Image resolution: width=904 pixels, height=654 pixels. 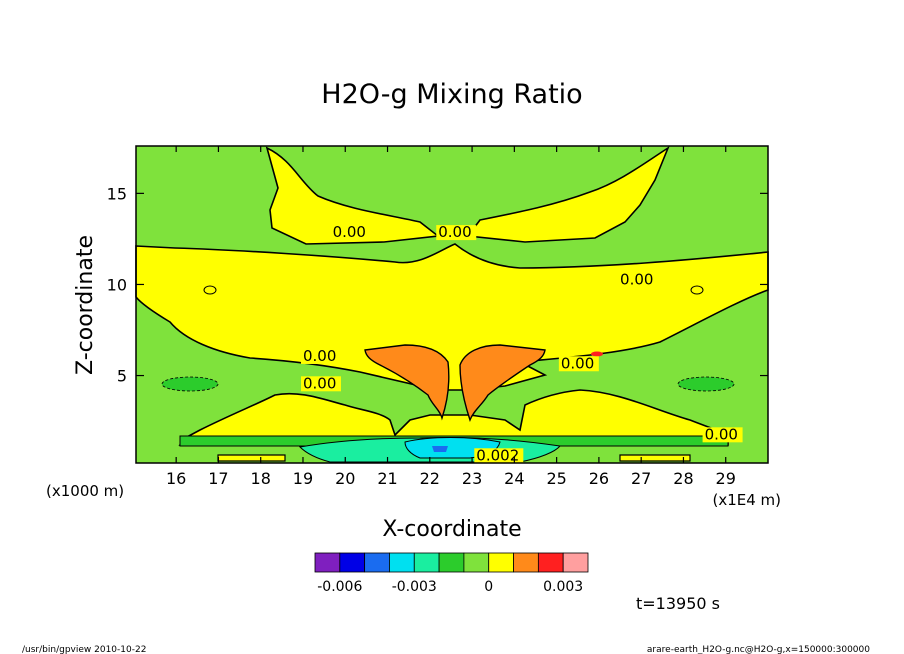 I want to click on y-axis-label: Z-coordinate, so click(x=85, y=305).